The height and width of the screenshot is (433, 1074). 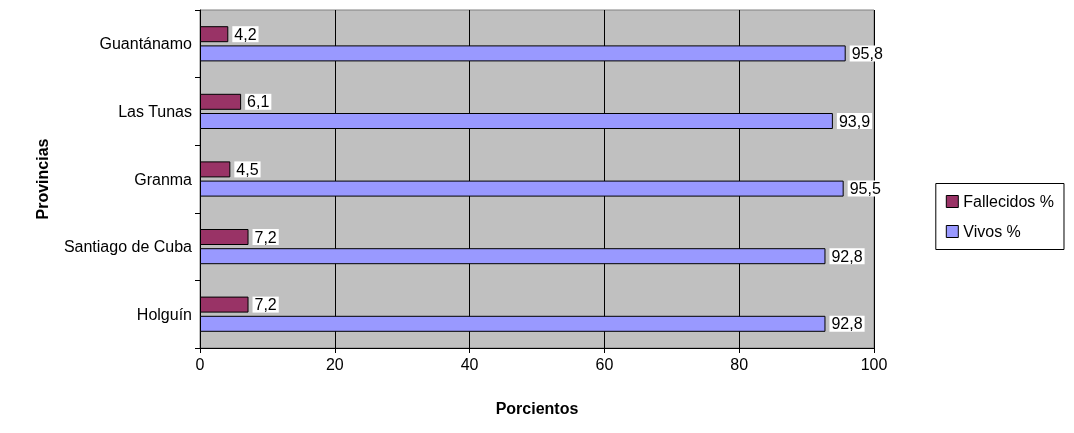 What do you see at coordinates (334, 364) in the screenshot?
I see `x-tick-label: 20` at bounding box center [334, 364].